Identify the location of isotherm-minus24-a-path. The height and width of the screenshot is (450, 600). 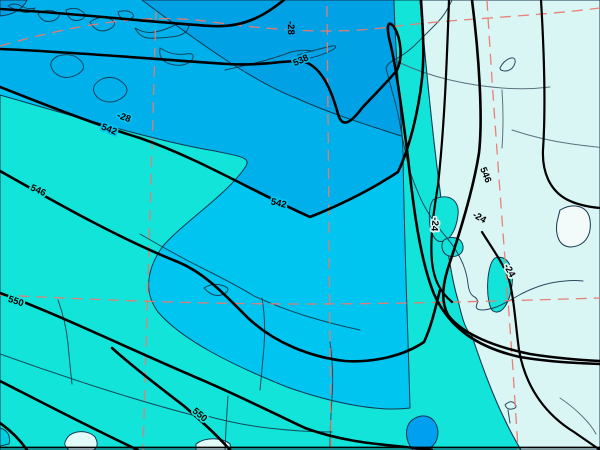
(442, 152).